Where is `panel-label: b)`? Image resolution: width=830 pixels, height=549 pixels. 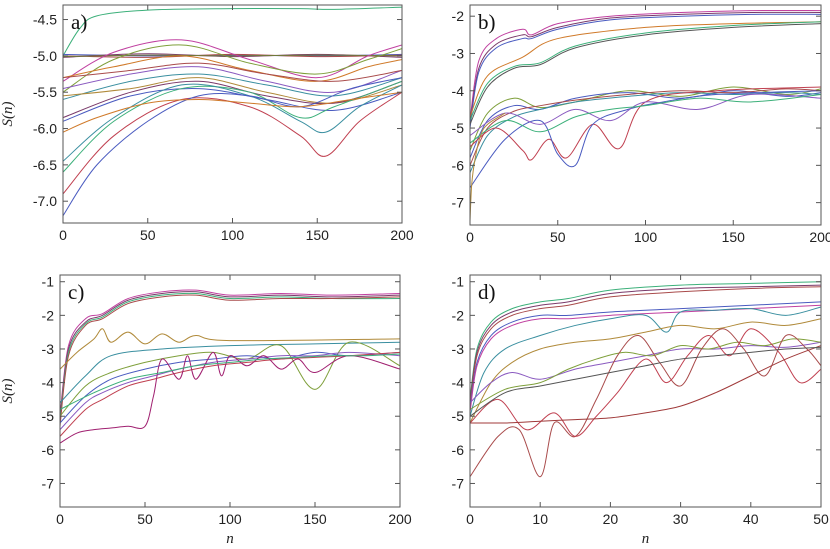 panel-label: b) is located at coordinates (487, 22).